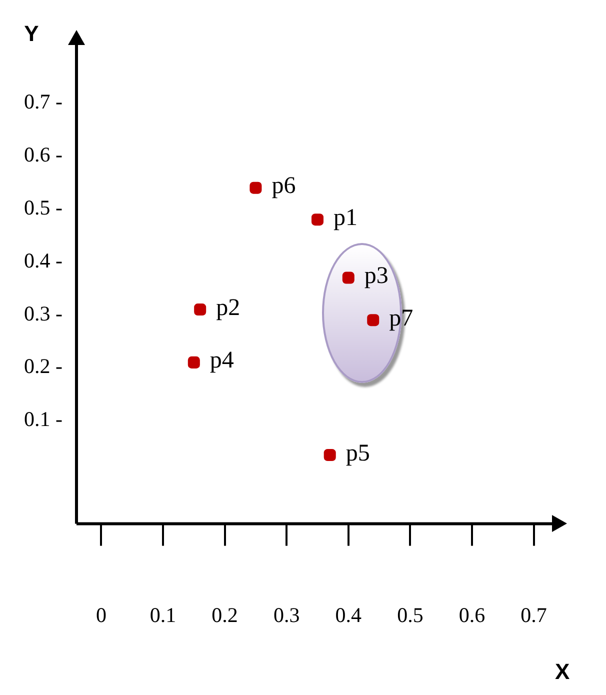  Describe the element at coordinates (410, 614) in the screenshot. I see `x-tick-label: 0.5` at that location.